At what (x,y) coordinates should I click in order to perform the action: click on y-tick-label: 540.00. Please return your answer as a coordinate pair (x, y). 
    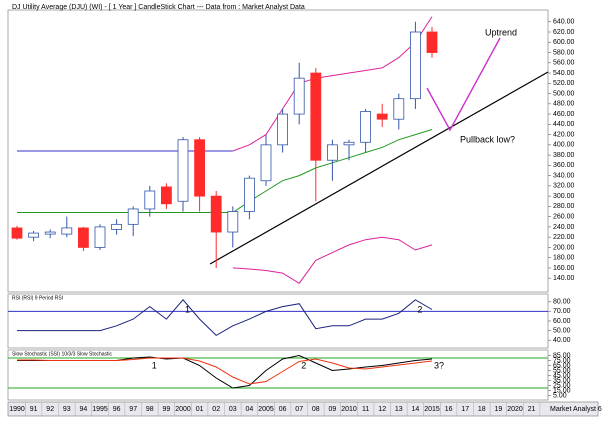
    Looking at the image, I should click on (564, 73).